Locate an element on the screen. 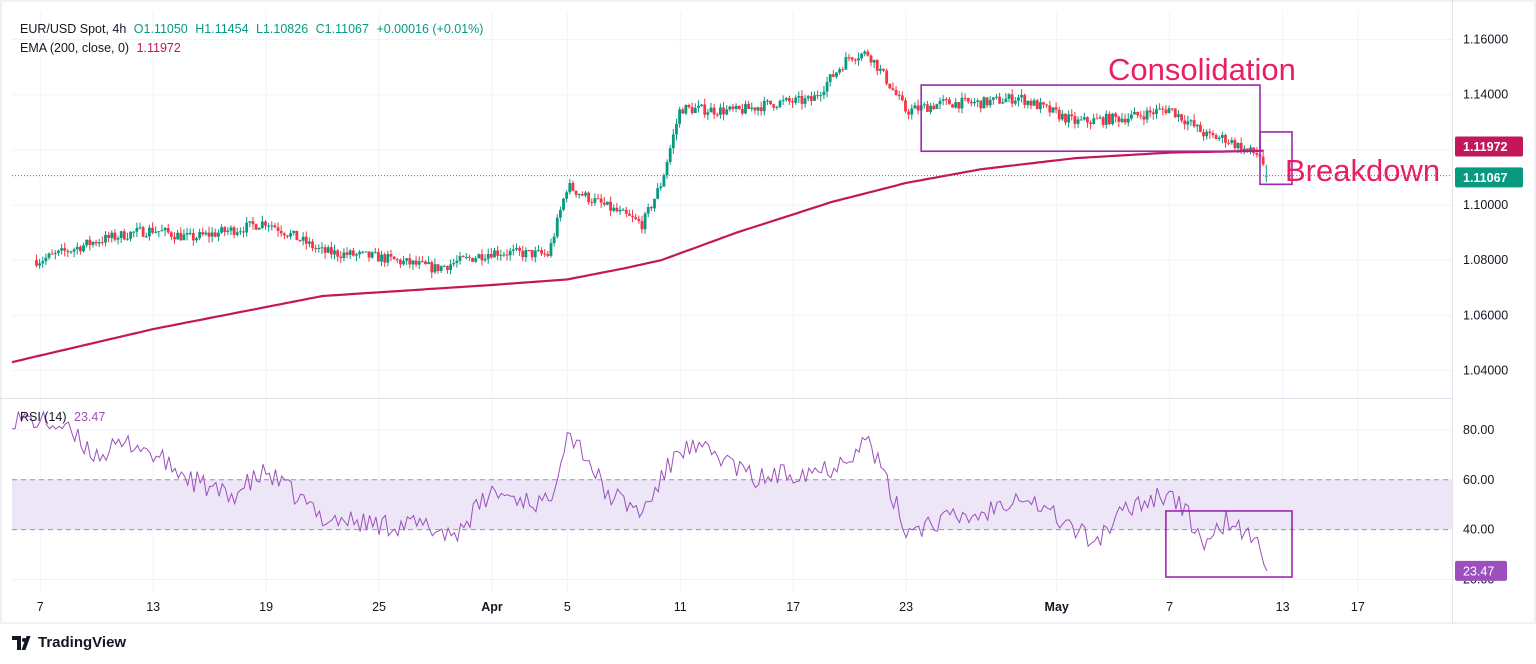 The width and height of the screenshot is (1536, 664). rsi-label: RSI (14) is located at coordinates (43, 417).